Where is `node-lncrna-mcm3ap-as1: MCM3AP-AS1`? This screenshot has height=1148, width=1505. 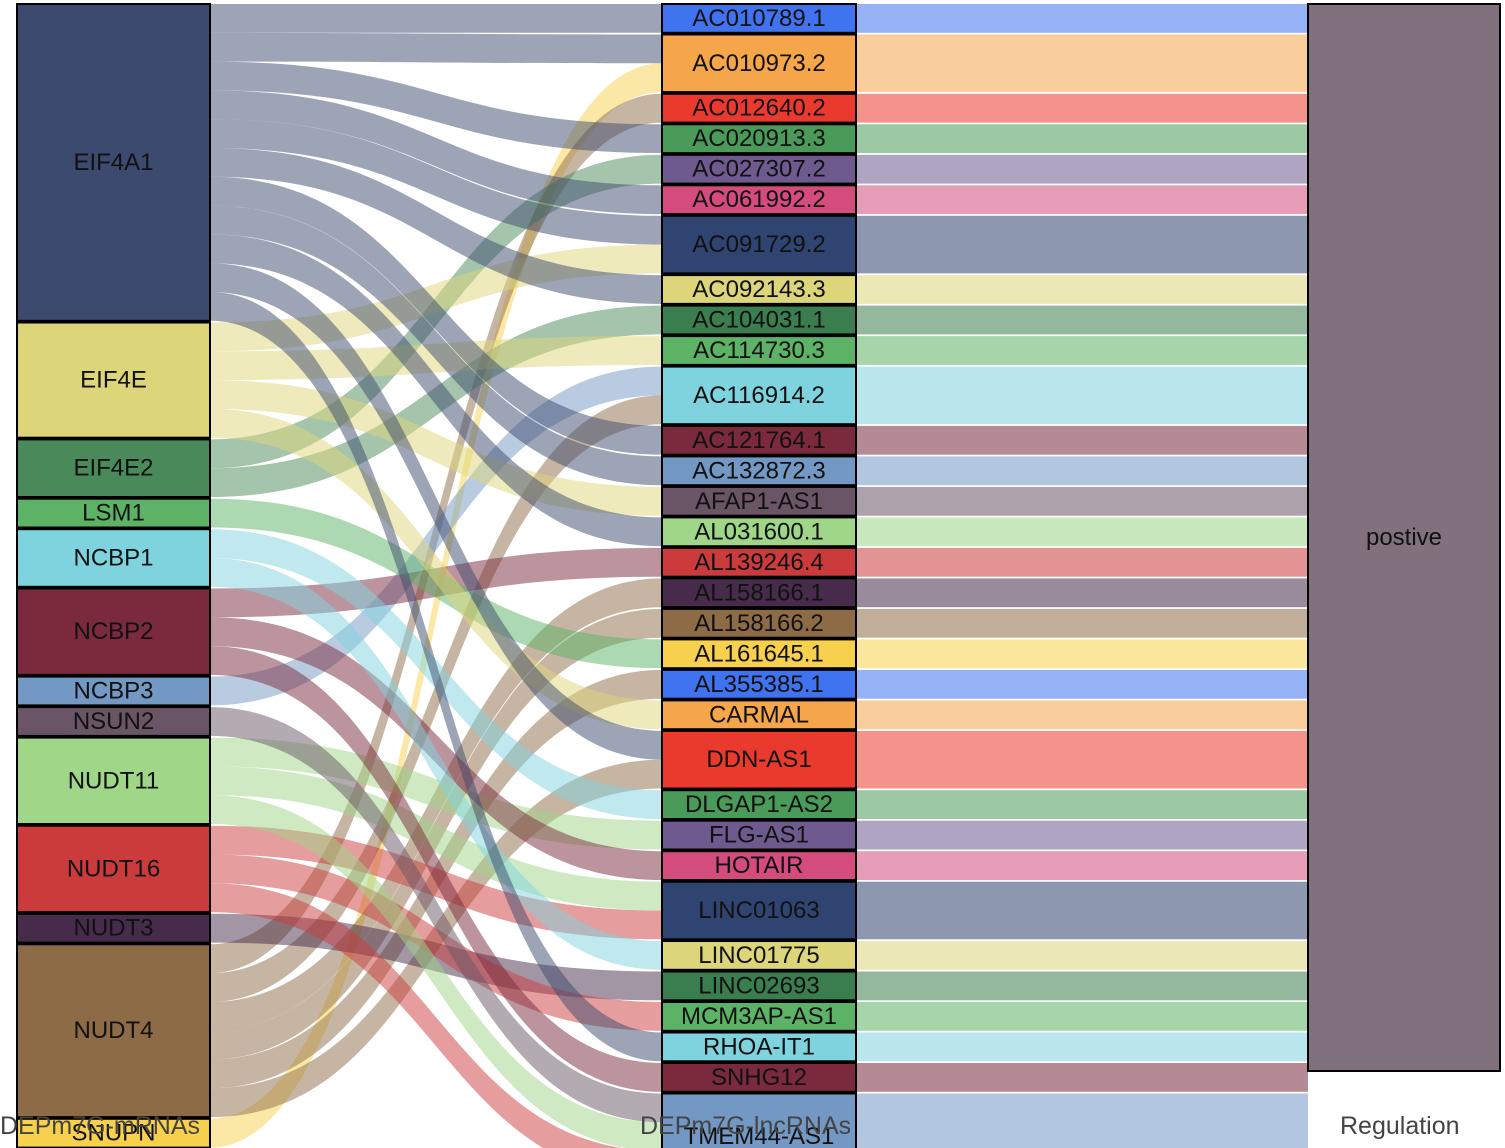 node-lncrna-mcm3ap-as1: MCM3AP-AS1 is located at coordinates (759, 1016).